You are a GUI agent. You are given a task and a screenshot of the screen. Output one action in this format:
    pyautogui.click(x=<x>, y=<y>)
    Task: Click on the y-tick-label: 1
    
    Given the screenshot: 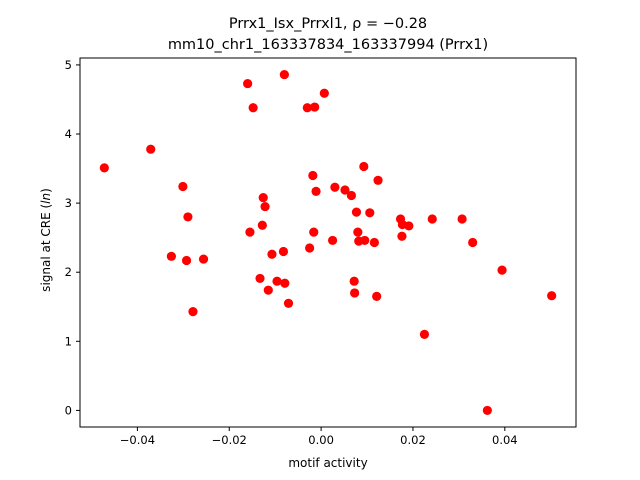 What is the action you would take?
    pyautogui.click(x=68, y=341)
    